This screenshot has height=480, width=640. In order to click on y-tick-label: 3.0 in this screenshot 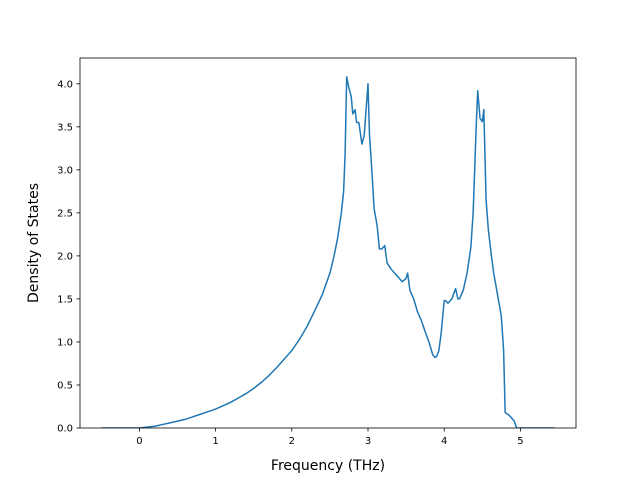, I will do `click(65, 170)`.